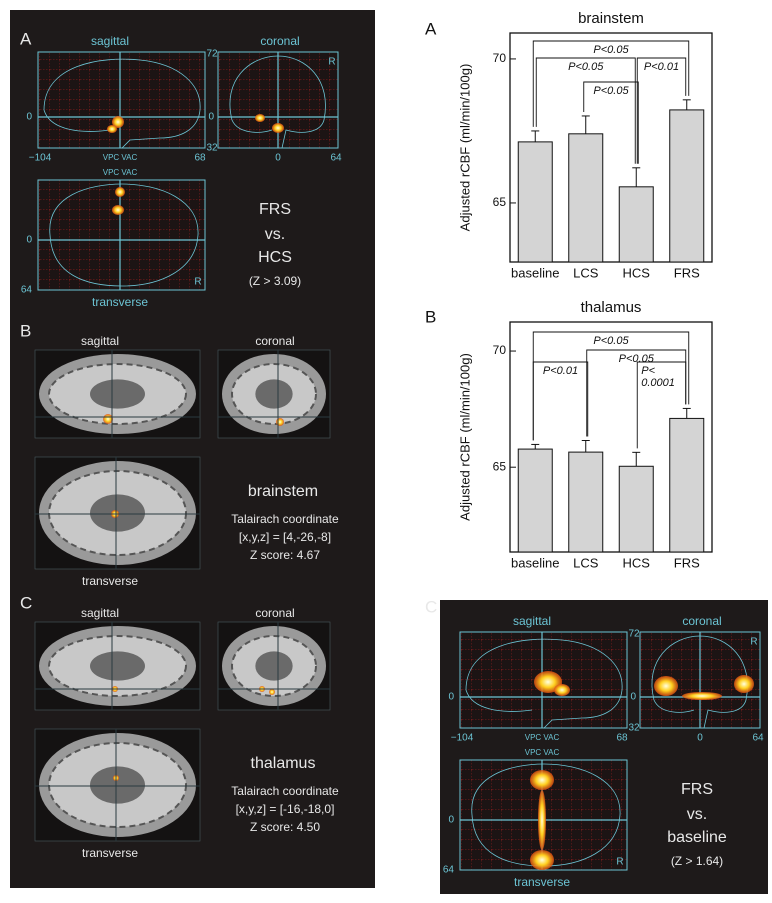 Image resolution: width=772 pixels, height=903 pixels. I want to click on sagittal-outline, so click(544, 683).